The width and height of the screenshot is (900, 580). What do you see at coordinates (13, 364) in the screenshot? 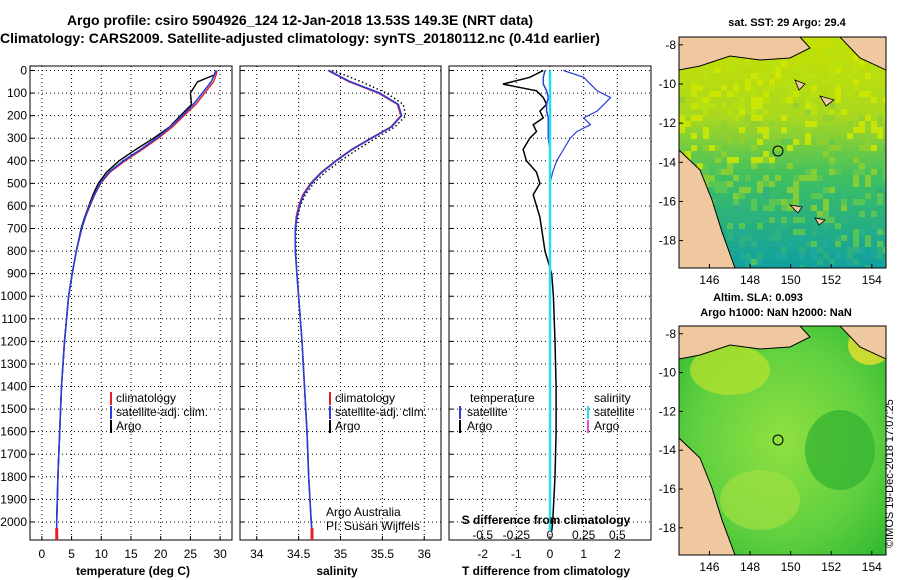
I see `depth-tick-label: 1300` at bounding box center [13, 364].